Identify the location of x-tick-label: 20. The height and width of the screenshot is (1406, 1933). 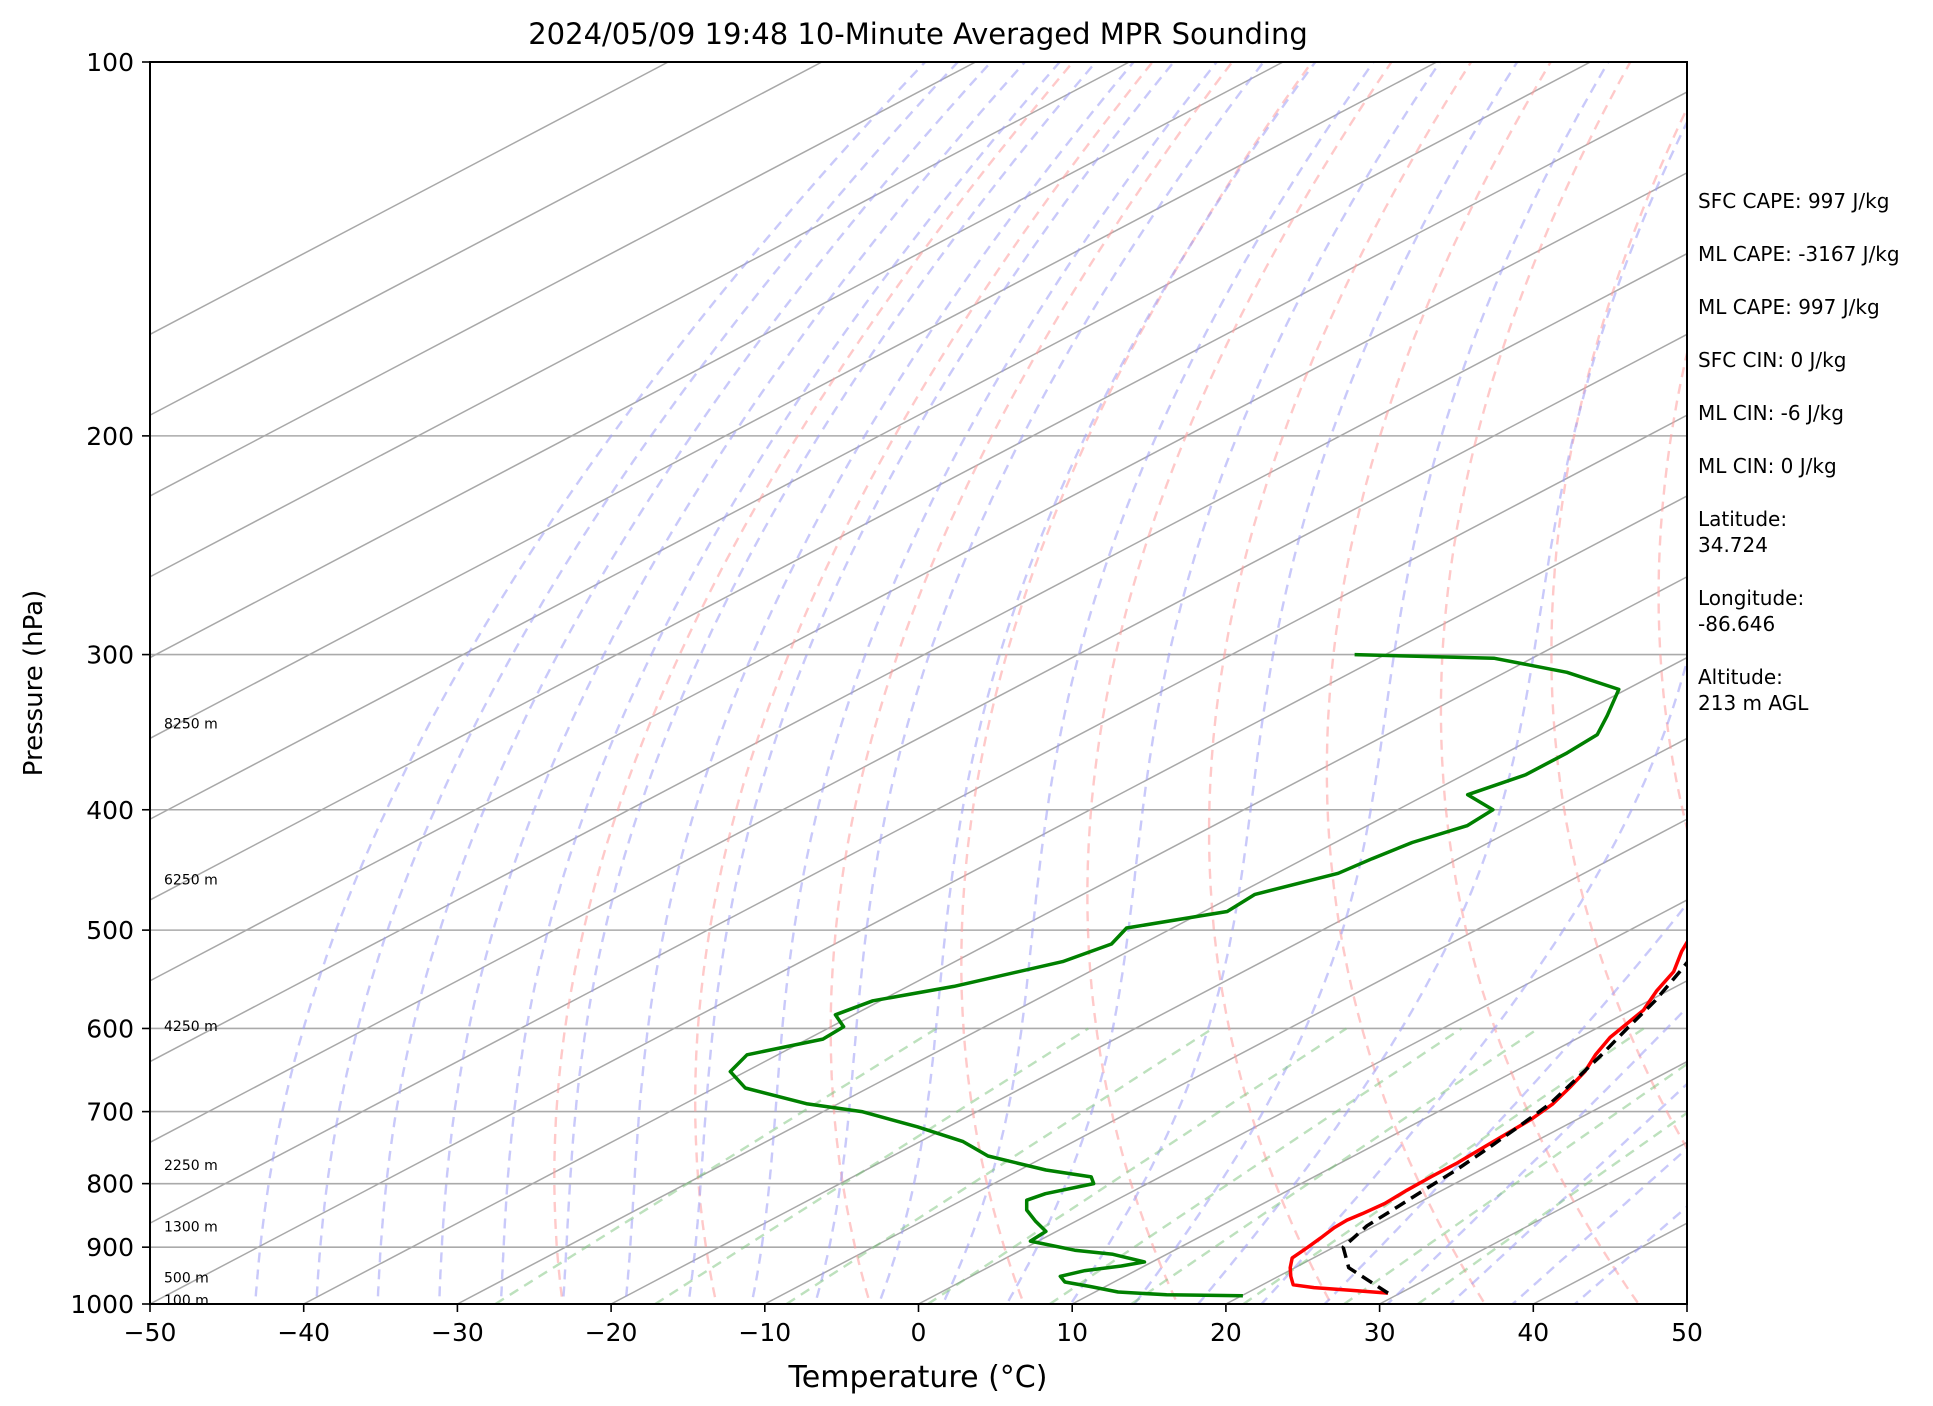
(1226, 1332).